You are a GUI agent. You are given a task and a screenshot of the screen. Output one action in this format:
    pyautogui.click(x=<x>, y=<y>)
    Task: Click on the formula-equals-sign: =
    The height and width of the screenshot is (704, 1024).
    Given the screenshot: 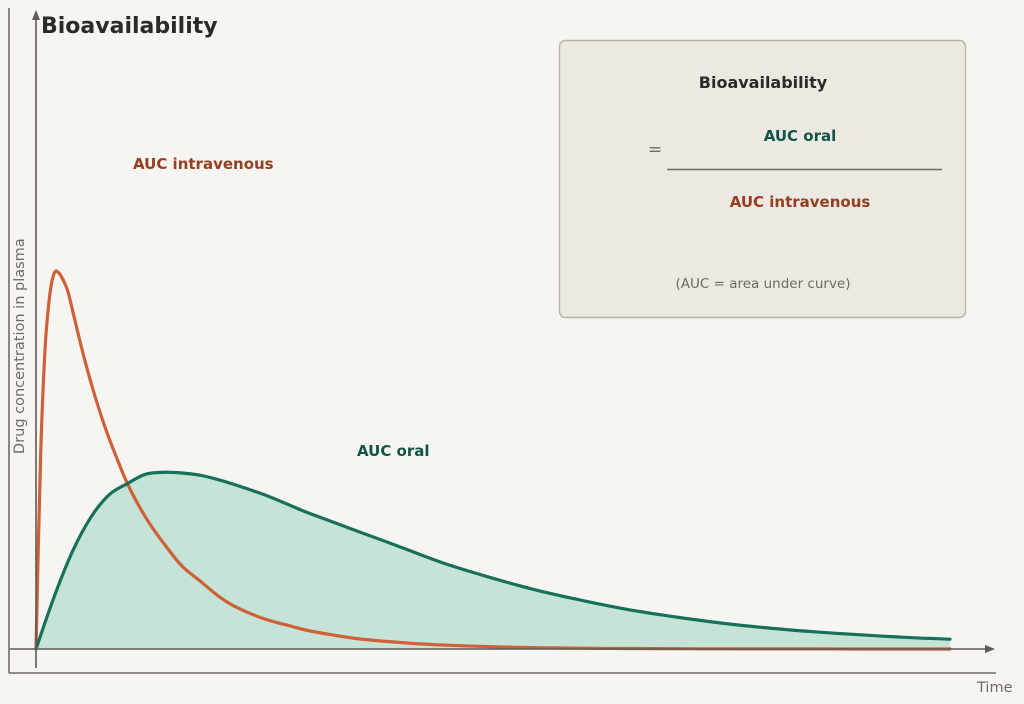 What is the action you would take?
    pyautogui.click(x=655, y=150)
    